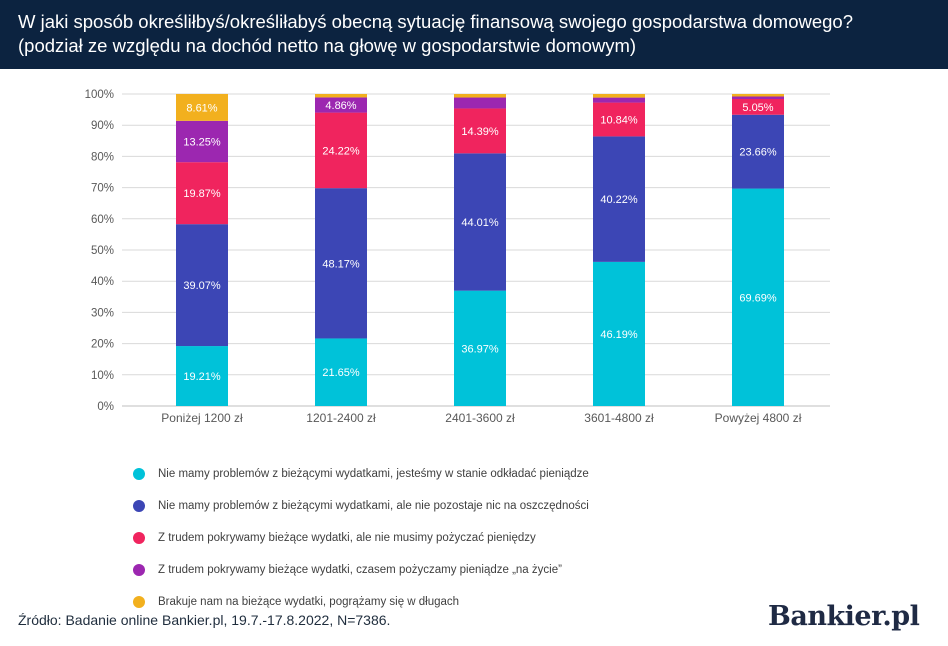  I want to click on y-tick-label: 0%, so click(105, 407).